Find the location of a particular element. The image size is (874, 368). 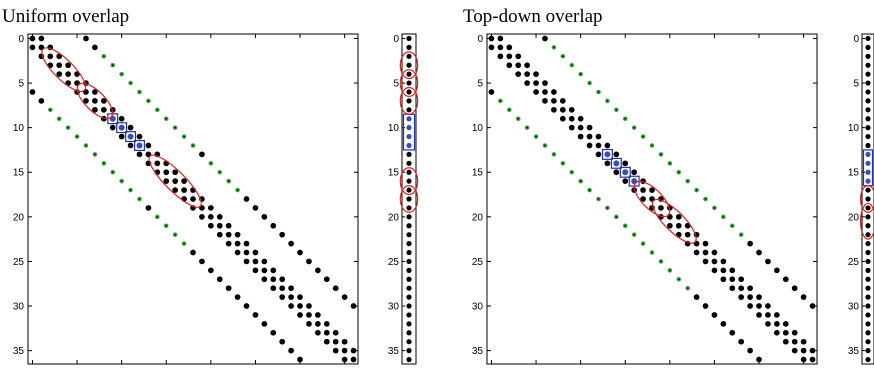

topdown-blue-box is located at coordinates (607, 154).